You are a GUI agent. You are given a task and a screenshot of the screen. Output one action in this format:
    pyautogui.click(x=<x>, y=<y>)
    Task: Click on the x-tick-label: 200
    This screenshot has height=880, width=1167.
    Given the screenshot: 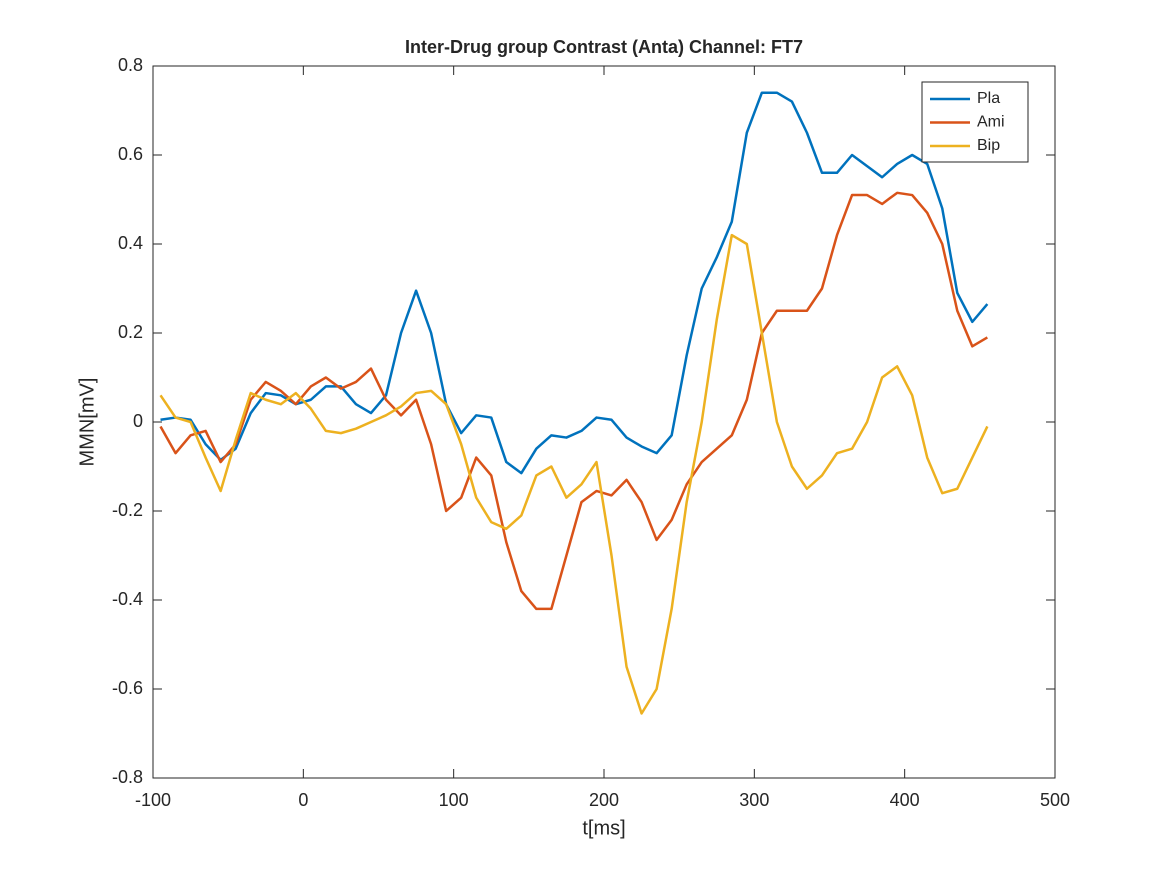 What is the action you would take?
    pyautogui.click(x=604, y=800)
    